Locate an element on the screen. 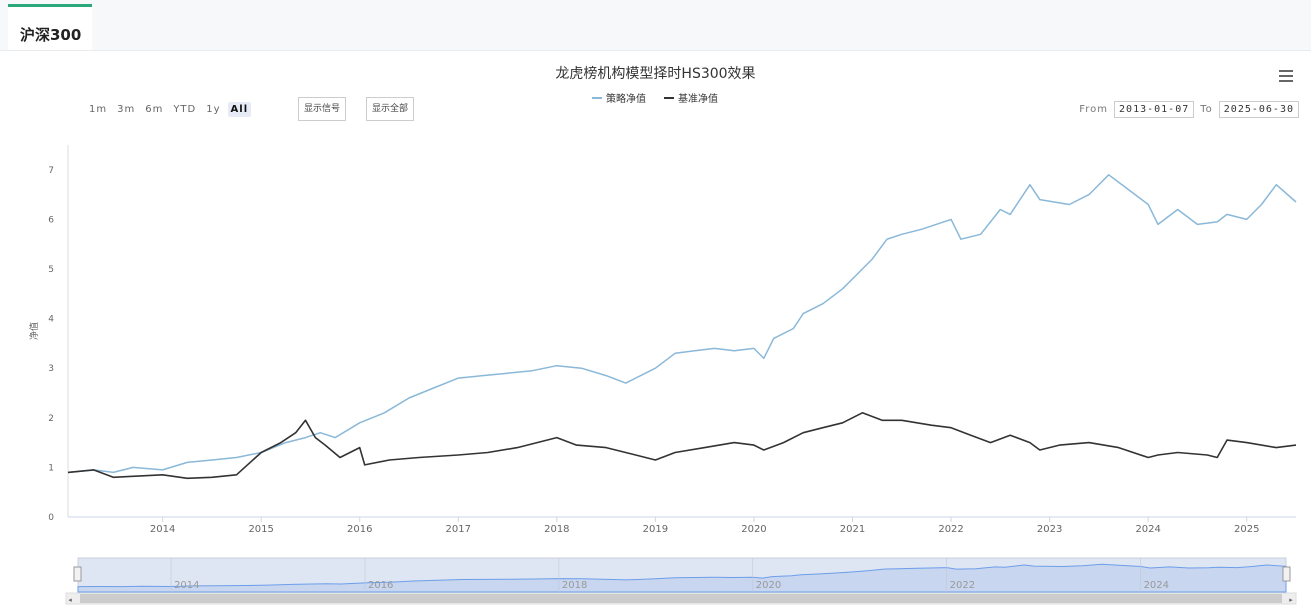 This screenshot has width=1311, height=609. from-date-input: 2013-01-07 is located at coordinates (1154, 109).